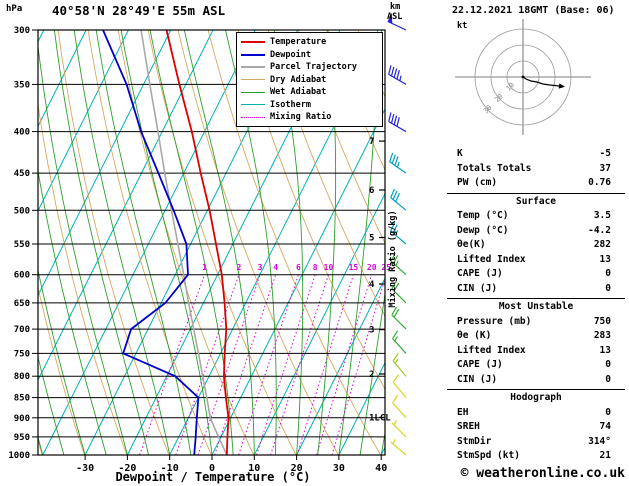 The height and width of the screenshot is (486, 629). I want to click on stat-section-header: Hodograph, so click(536, 397).